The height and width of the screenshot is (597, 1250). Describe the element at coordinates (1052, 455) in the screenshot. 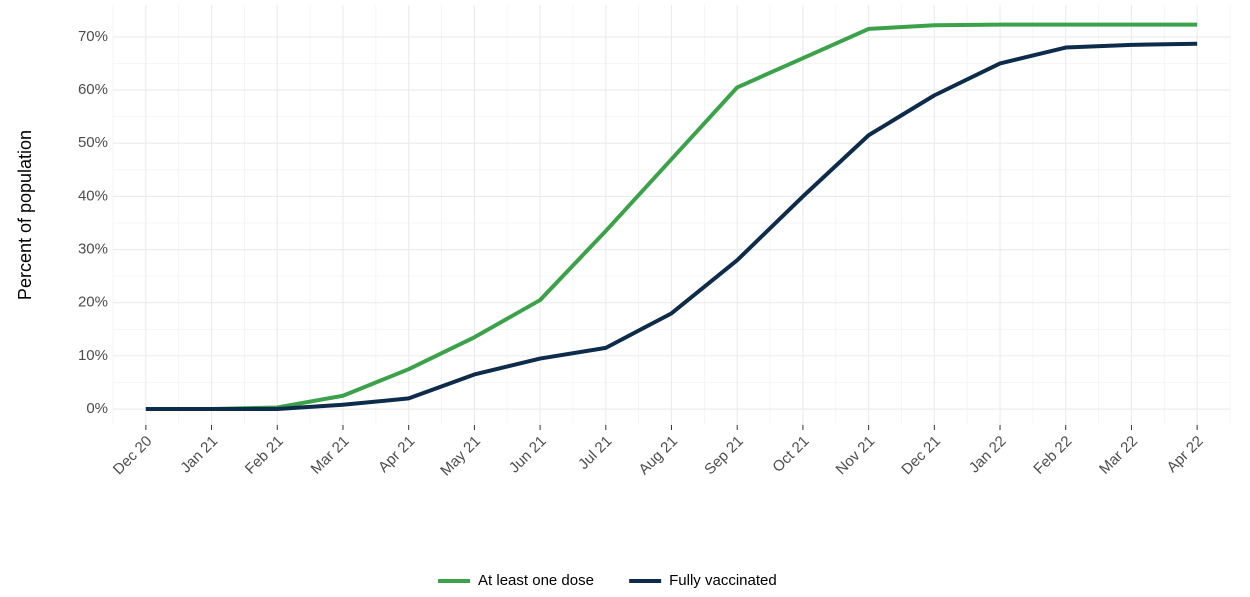

I see `x-tick-label: Feb 22` at that location.